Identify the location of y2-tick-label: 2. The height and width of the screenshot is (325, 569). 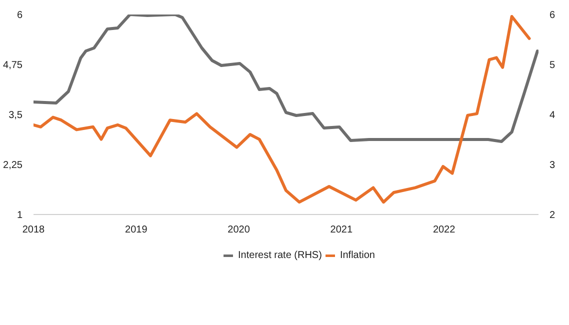
(553, 215).